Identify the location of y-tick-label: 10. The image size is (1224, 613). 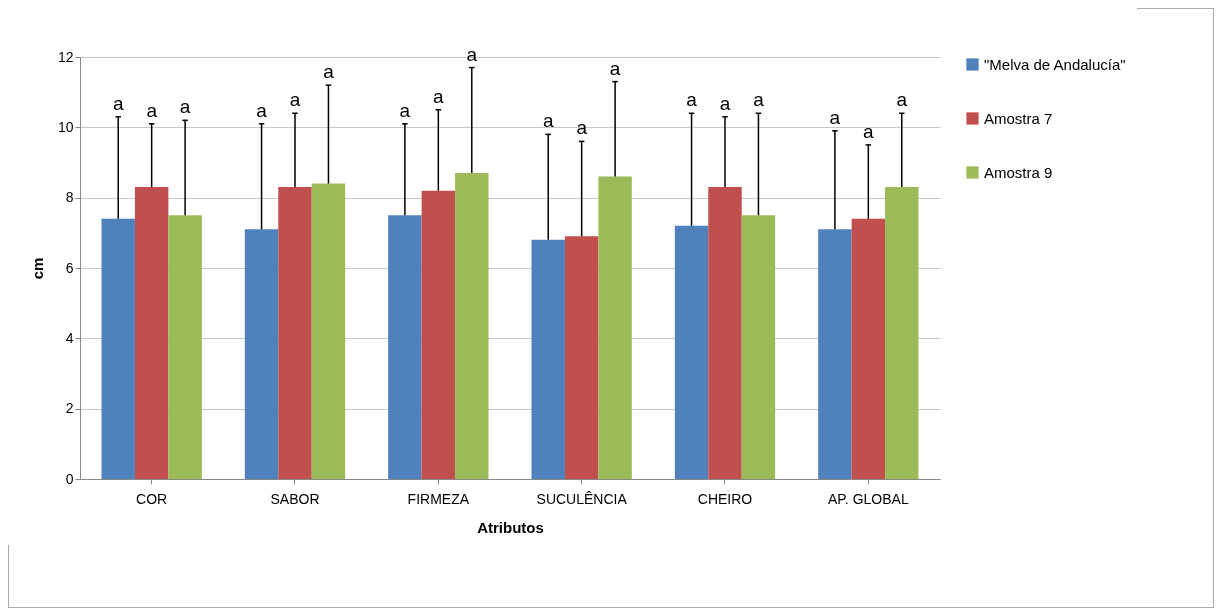
(65, 126).